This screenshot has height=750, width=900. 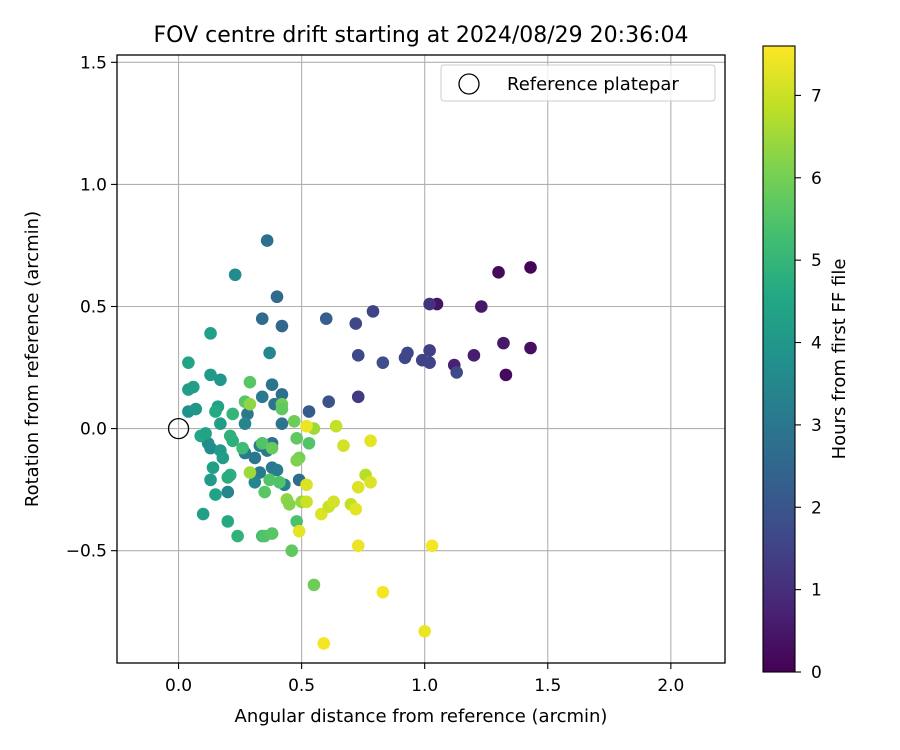 What do you see at coordinates (816, 261) in the screenshot?
I see `colorbar-tick-label: 5` at bounding box center [816, 261].